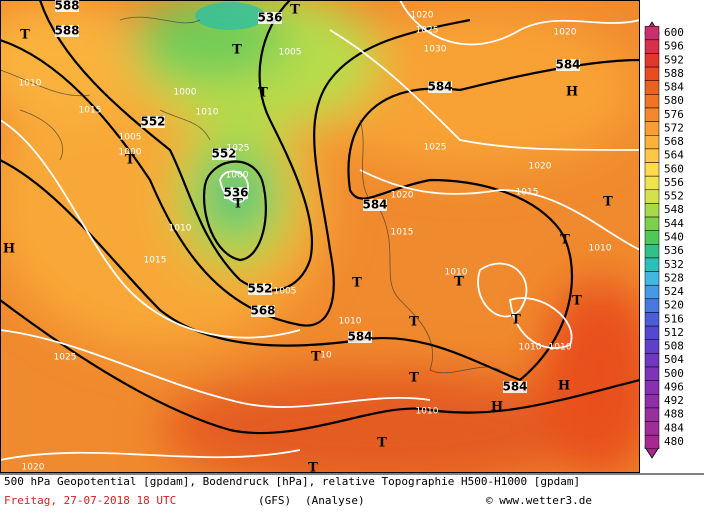  I want to click on colorbar-label: 540, so click(674, 237).